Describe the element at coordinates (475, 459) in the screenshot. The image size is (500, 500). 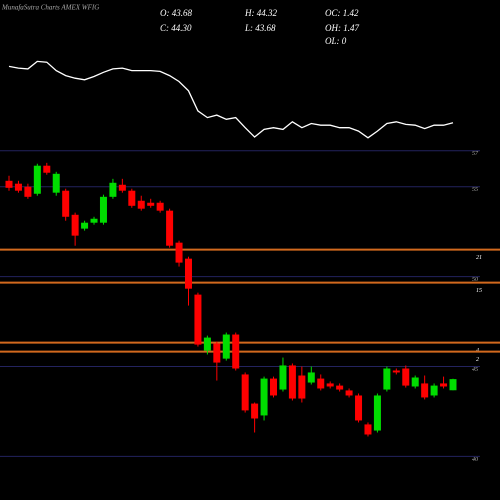
I see `y-tick-label: 40` at that location.